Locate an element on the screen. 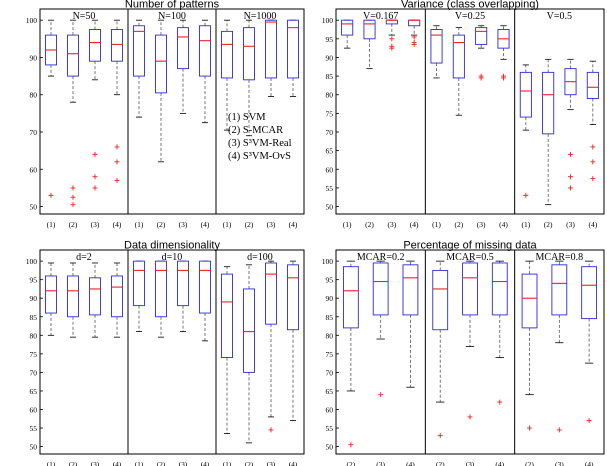  group-label: MCAR=0.2 is located at coordinates (381, 257).